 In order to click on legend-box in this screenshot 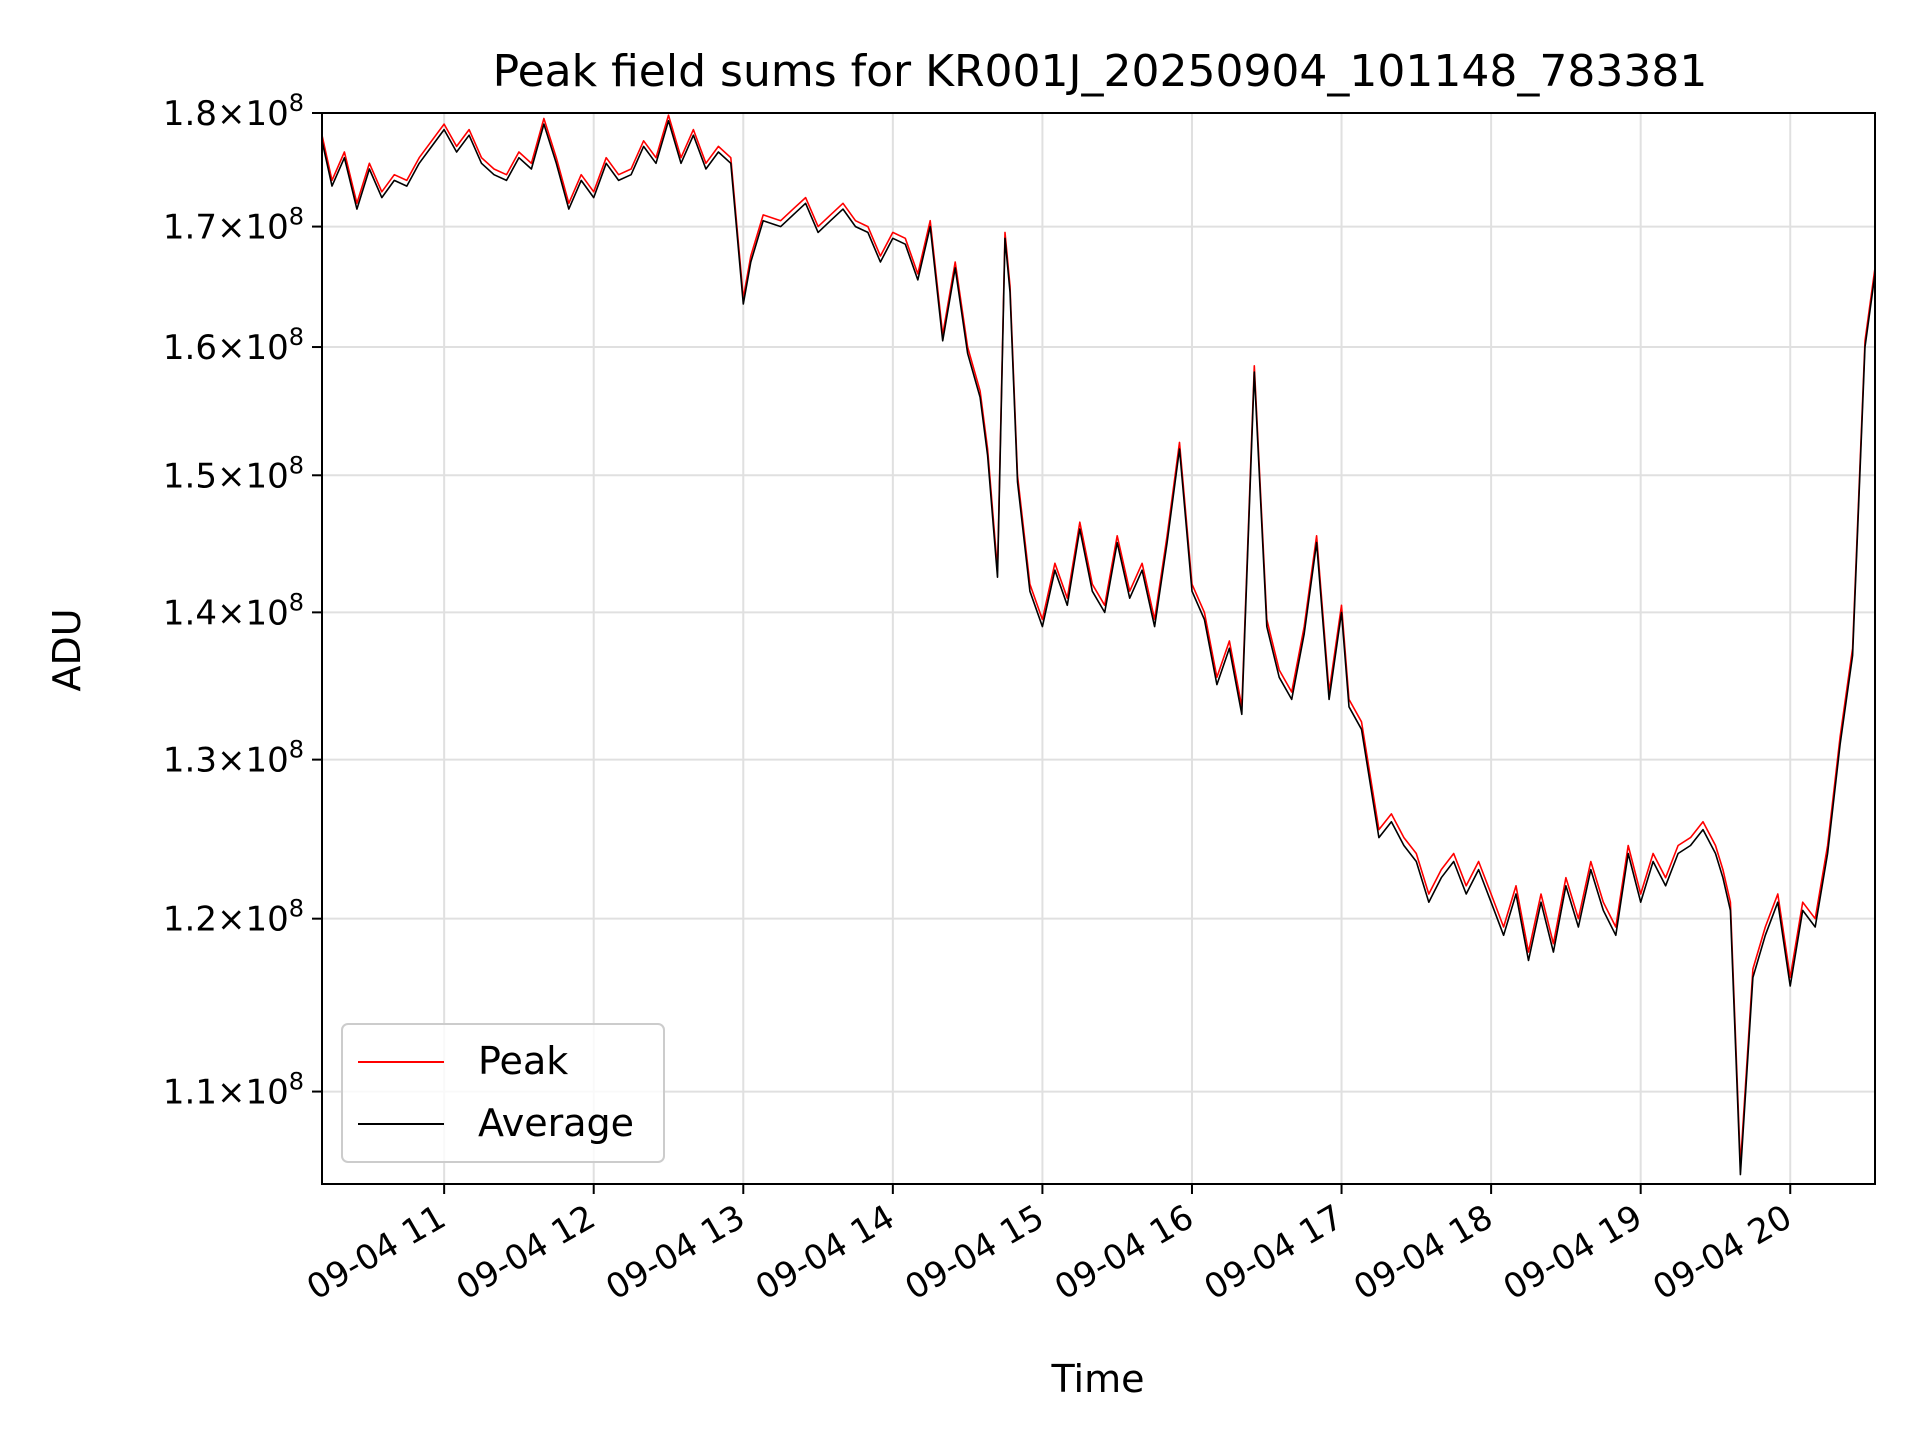, I will do `click(503, 1093)`.